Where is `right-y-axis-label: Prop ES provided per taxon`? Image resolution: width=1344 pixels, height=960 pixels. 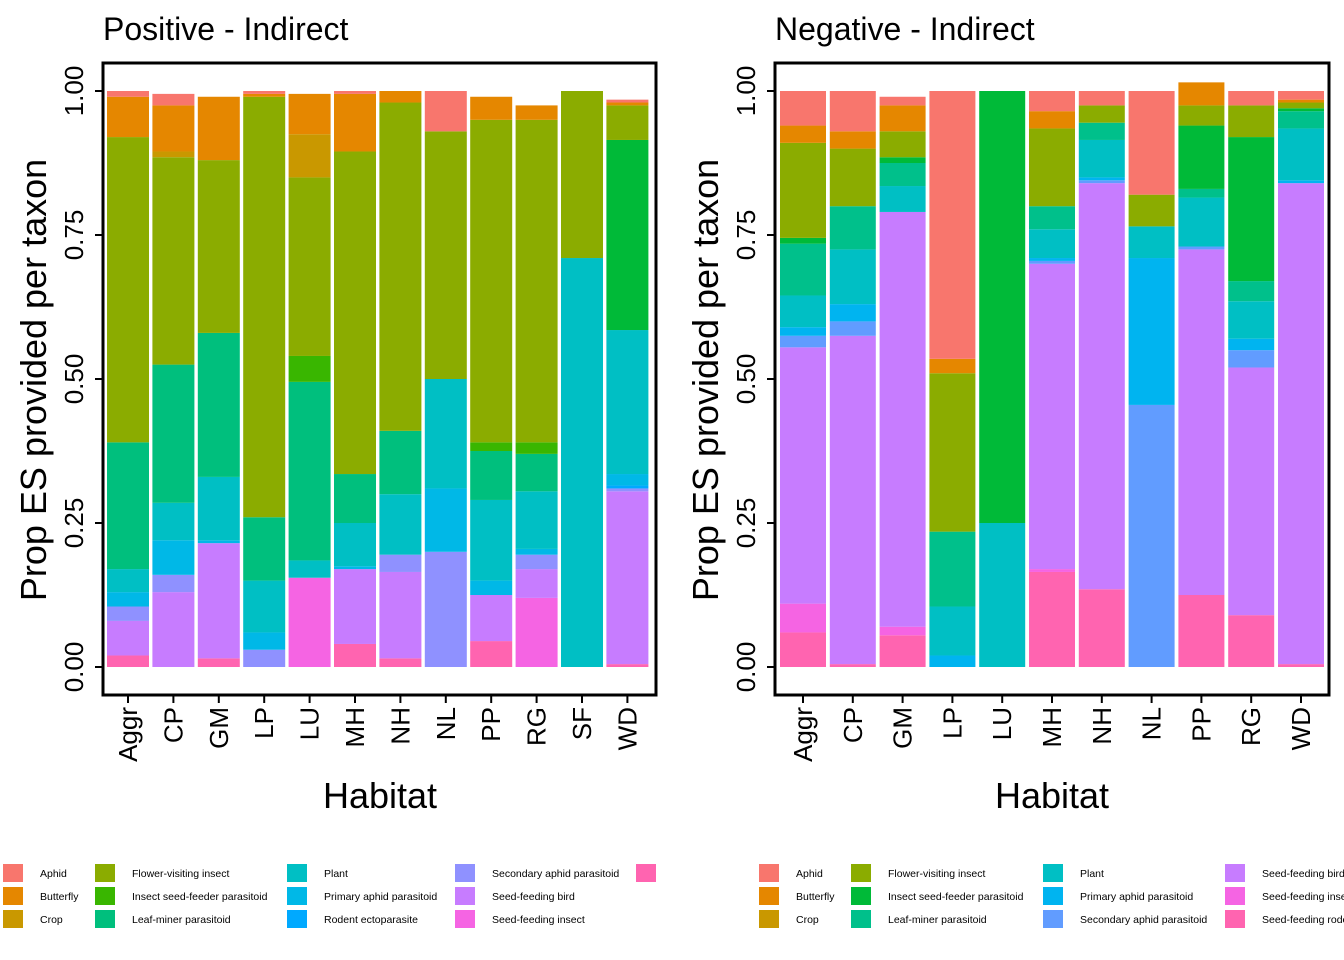
right-y-axis-label: Prop ES provided per taxon is located at coordinates (705, 380).